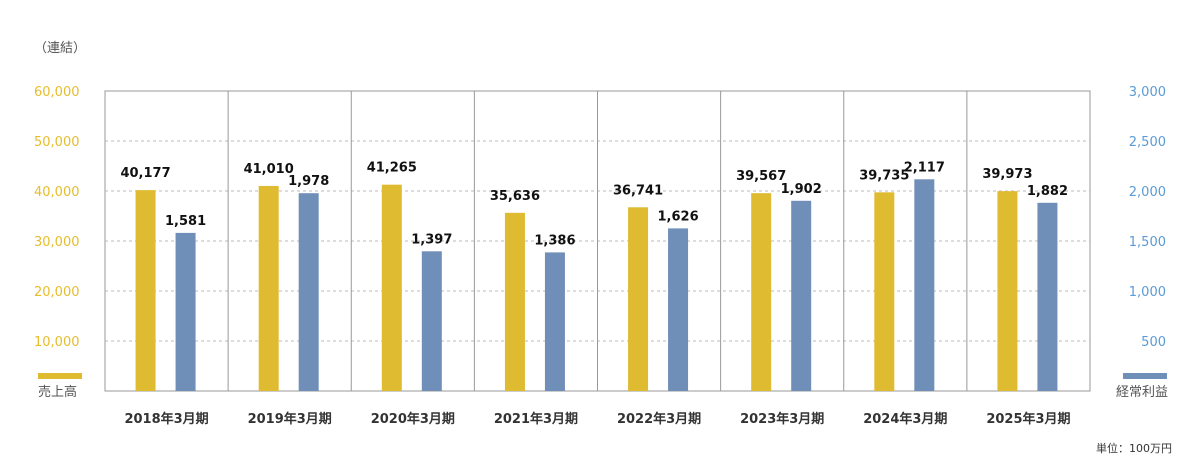  Describe the element at coordinates (1153, 342) in the screenshot. I see `right-tick-label: 500` at that location.